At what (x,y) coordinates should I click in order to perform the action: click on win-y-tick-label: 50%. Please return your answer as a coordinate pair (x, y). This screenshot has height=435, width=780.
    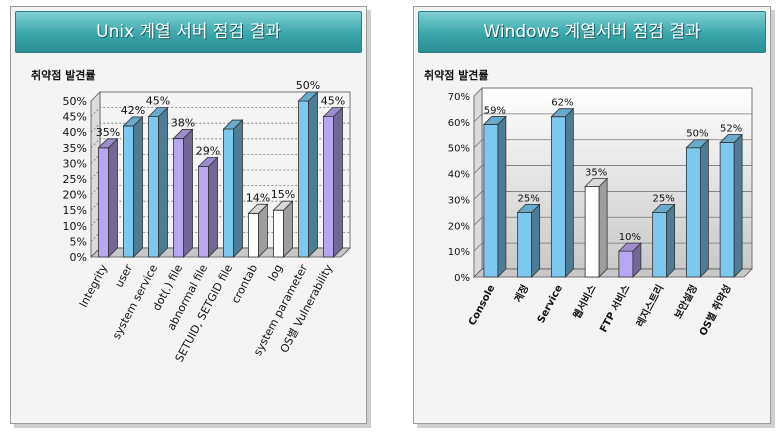
    Looking at the image, I should click on (459, 149).